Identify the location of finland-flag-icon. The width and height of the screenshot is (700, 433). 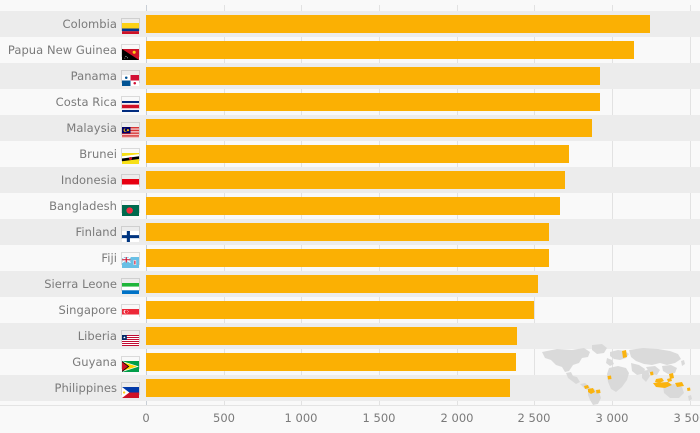
(130, 233).